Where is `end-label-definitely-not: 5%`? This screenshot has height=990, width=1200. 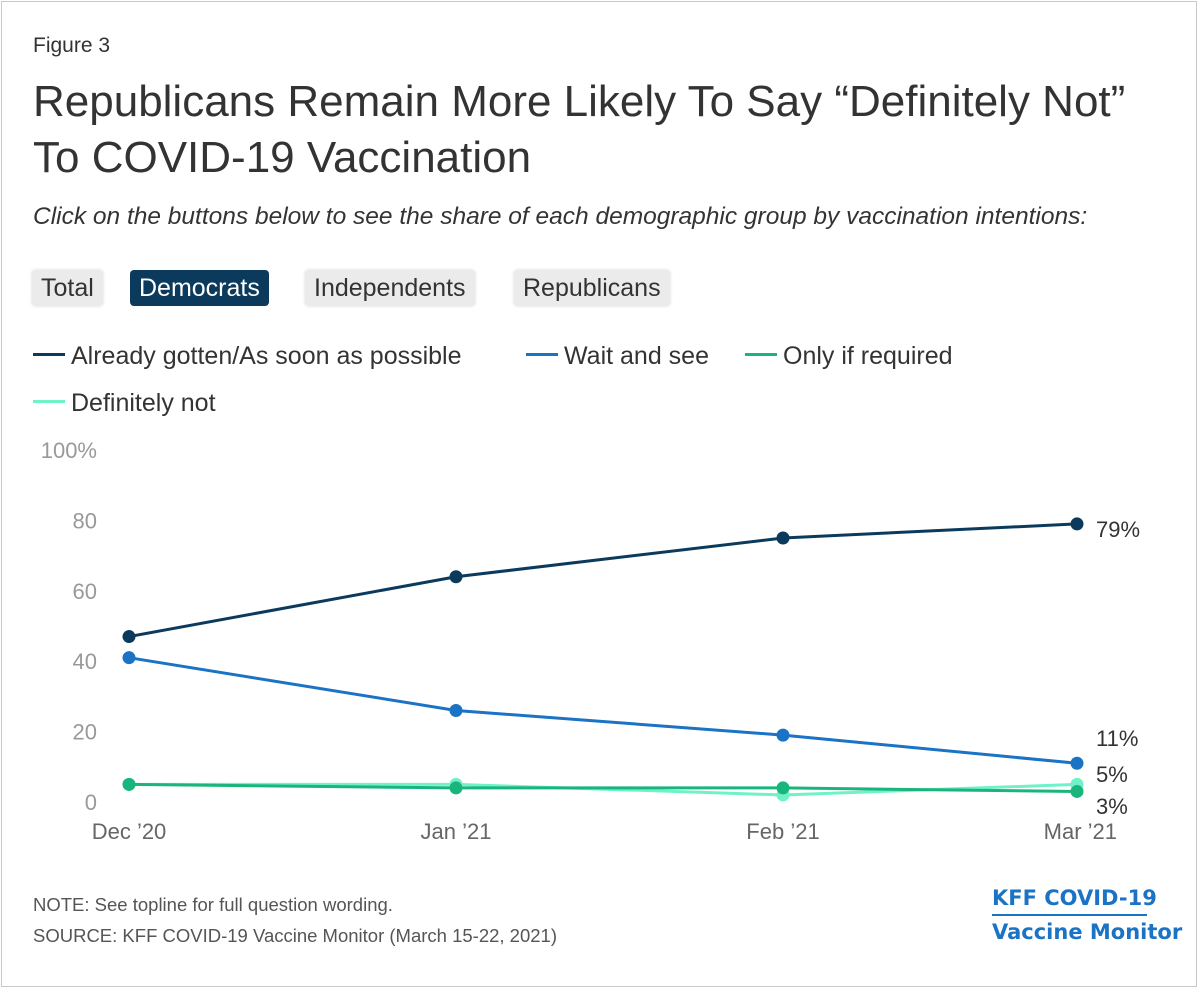
end-label-definitely-not: 5% is located at coordinates (1112, 774).